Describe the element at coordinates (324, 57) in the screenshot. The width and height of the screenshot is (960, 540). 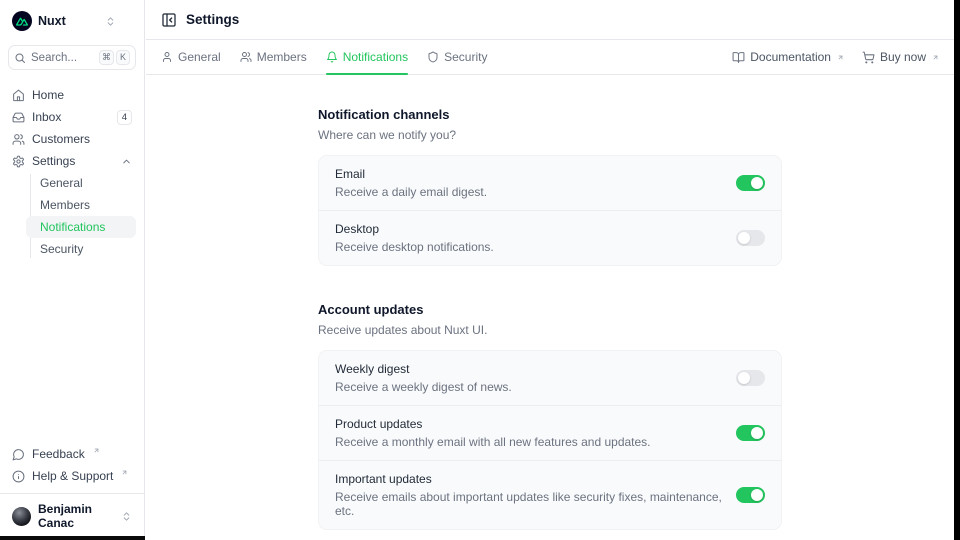
I see `tabs: General Members Notifications` at that location.